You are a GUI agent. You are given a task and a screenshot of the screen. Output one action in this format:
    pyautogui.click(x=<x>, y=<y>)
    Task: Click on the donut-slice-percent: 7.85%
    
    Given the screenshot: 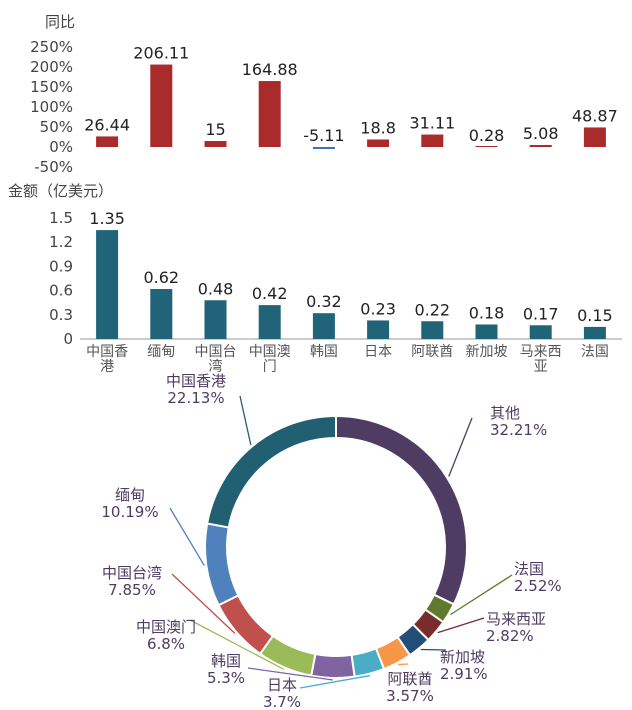 What is the action you would take?
    pyautogui.click(x=132, y=590)
    